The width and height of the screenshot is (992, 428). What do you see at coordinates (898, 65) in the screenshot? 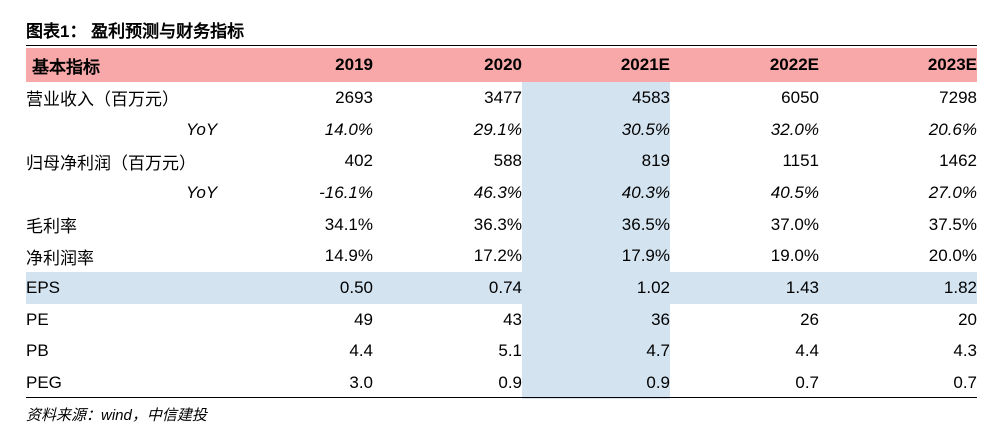
I see `header-year: 2023E` at bounding box center [898, 65].